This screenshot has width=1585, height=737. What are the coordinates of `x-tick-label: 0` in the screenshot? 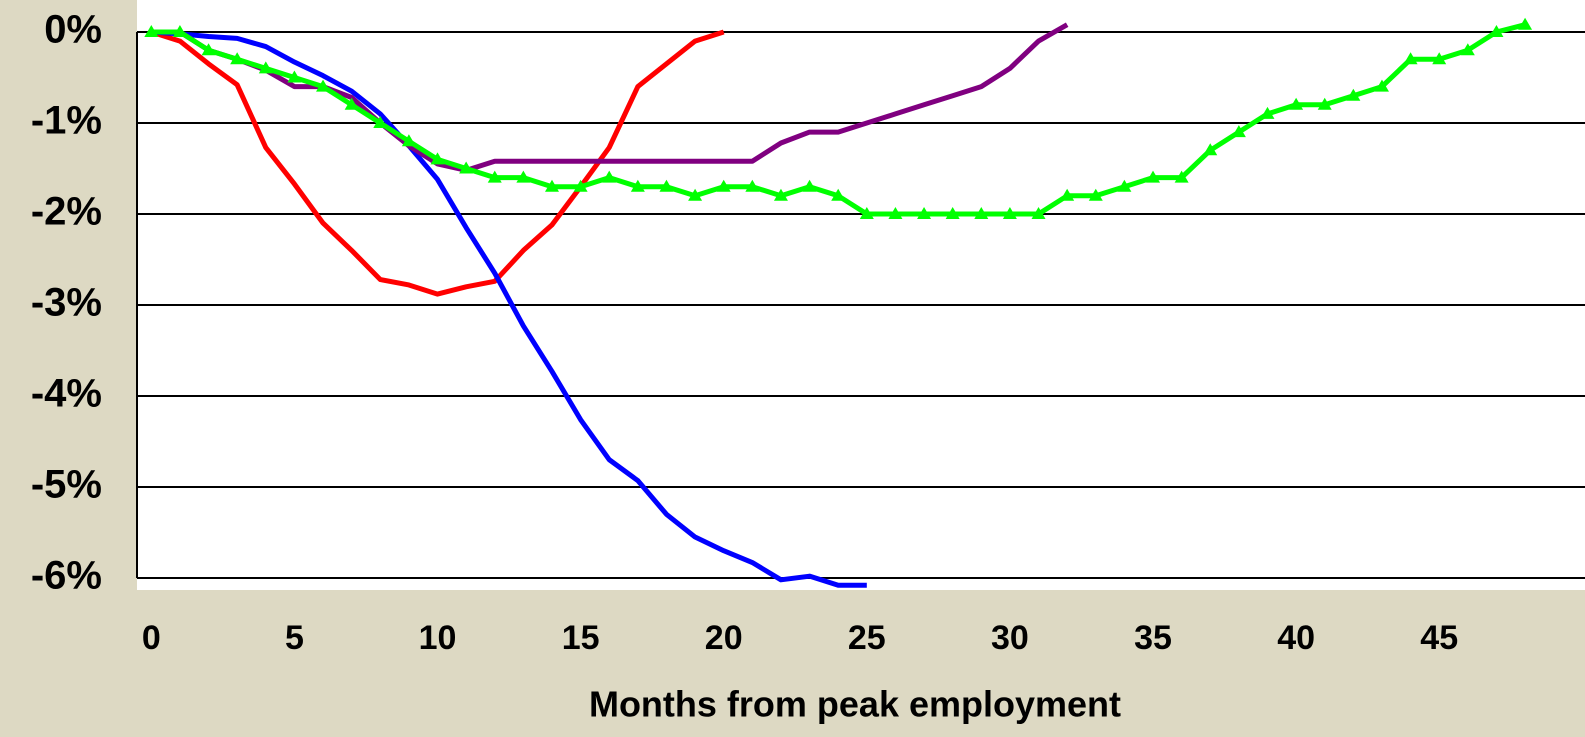 It's located at (151, 638).